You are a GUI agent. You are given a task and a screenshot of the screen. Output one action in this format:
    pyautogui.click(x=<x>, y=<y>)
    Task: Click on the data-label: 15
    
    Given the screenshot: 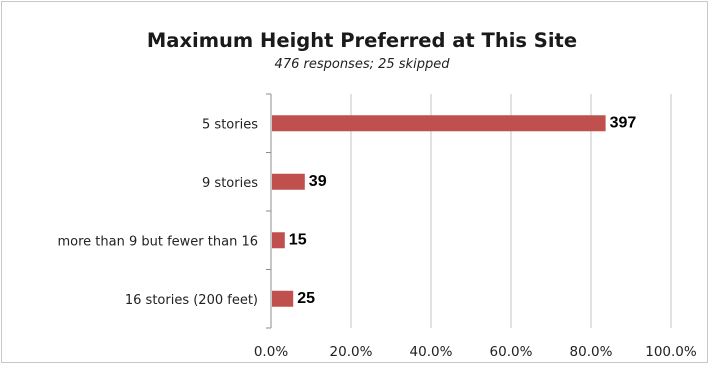 What is the action you would take?
    pyautogui.click(x=298, y=239)
    